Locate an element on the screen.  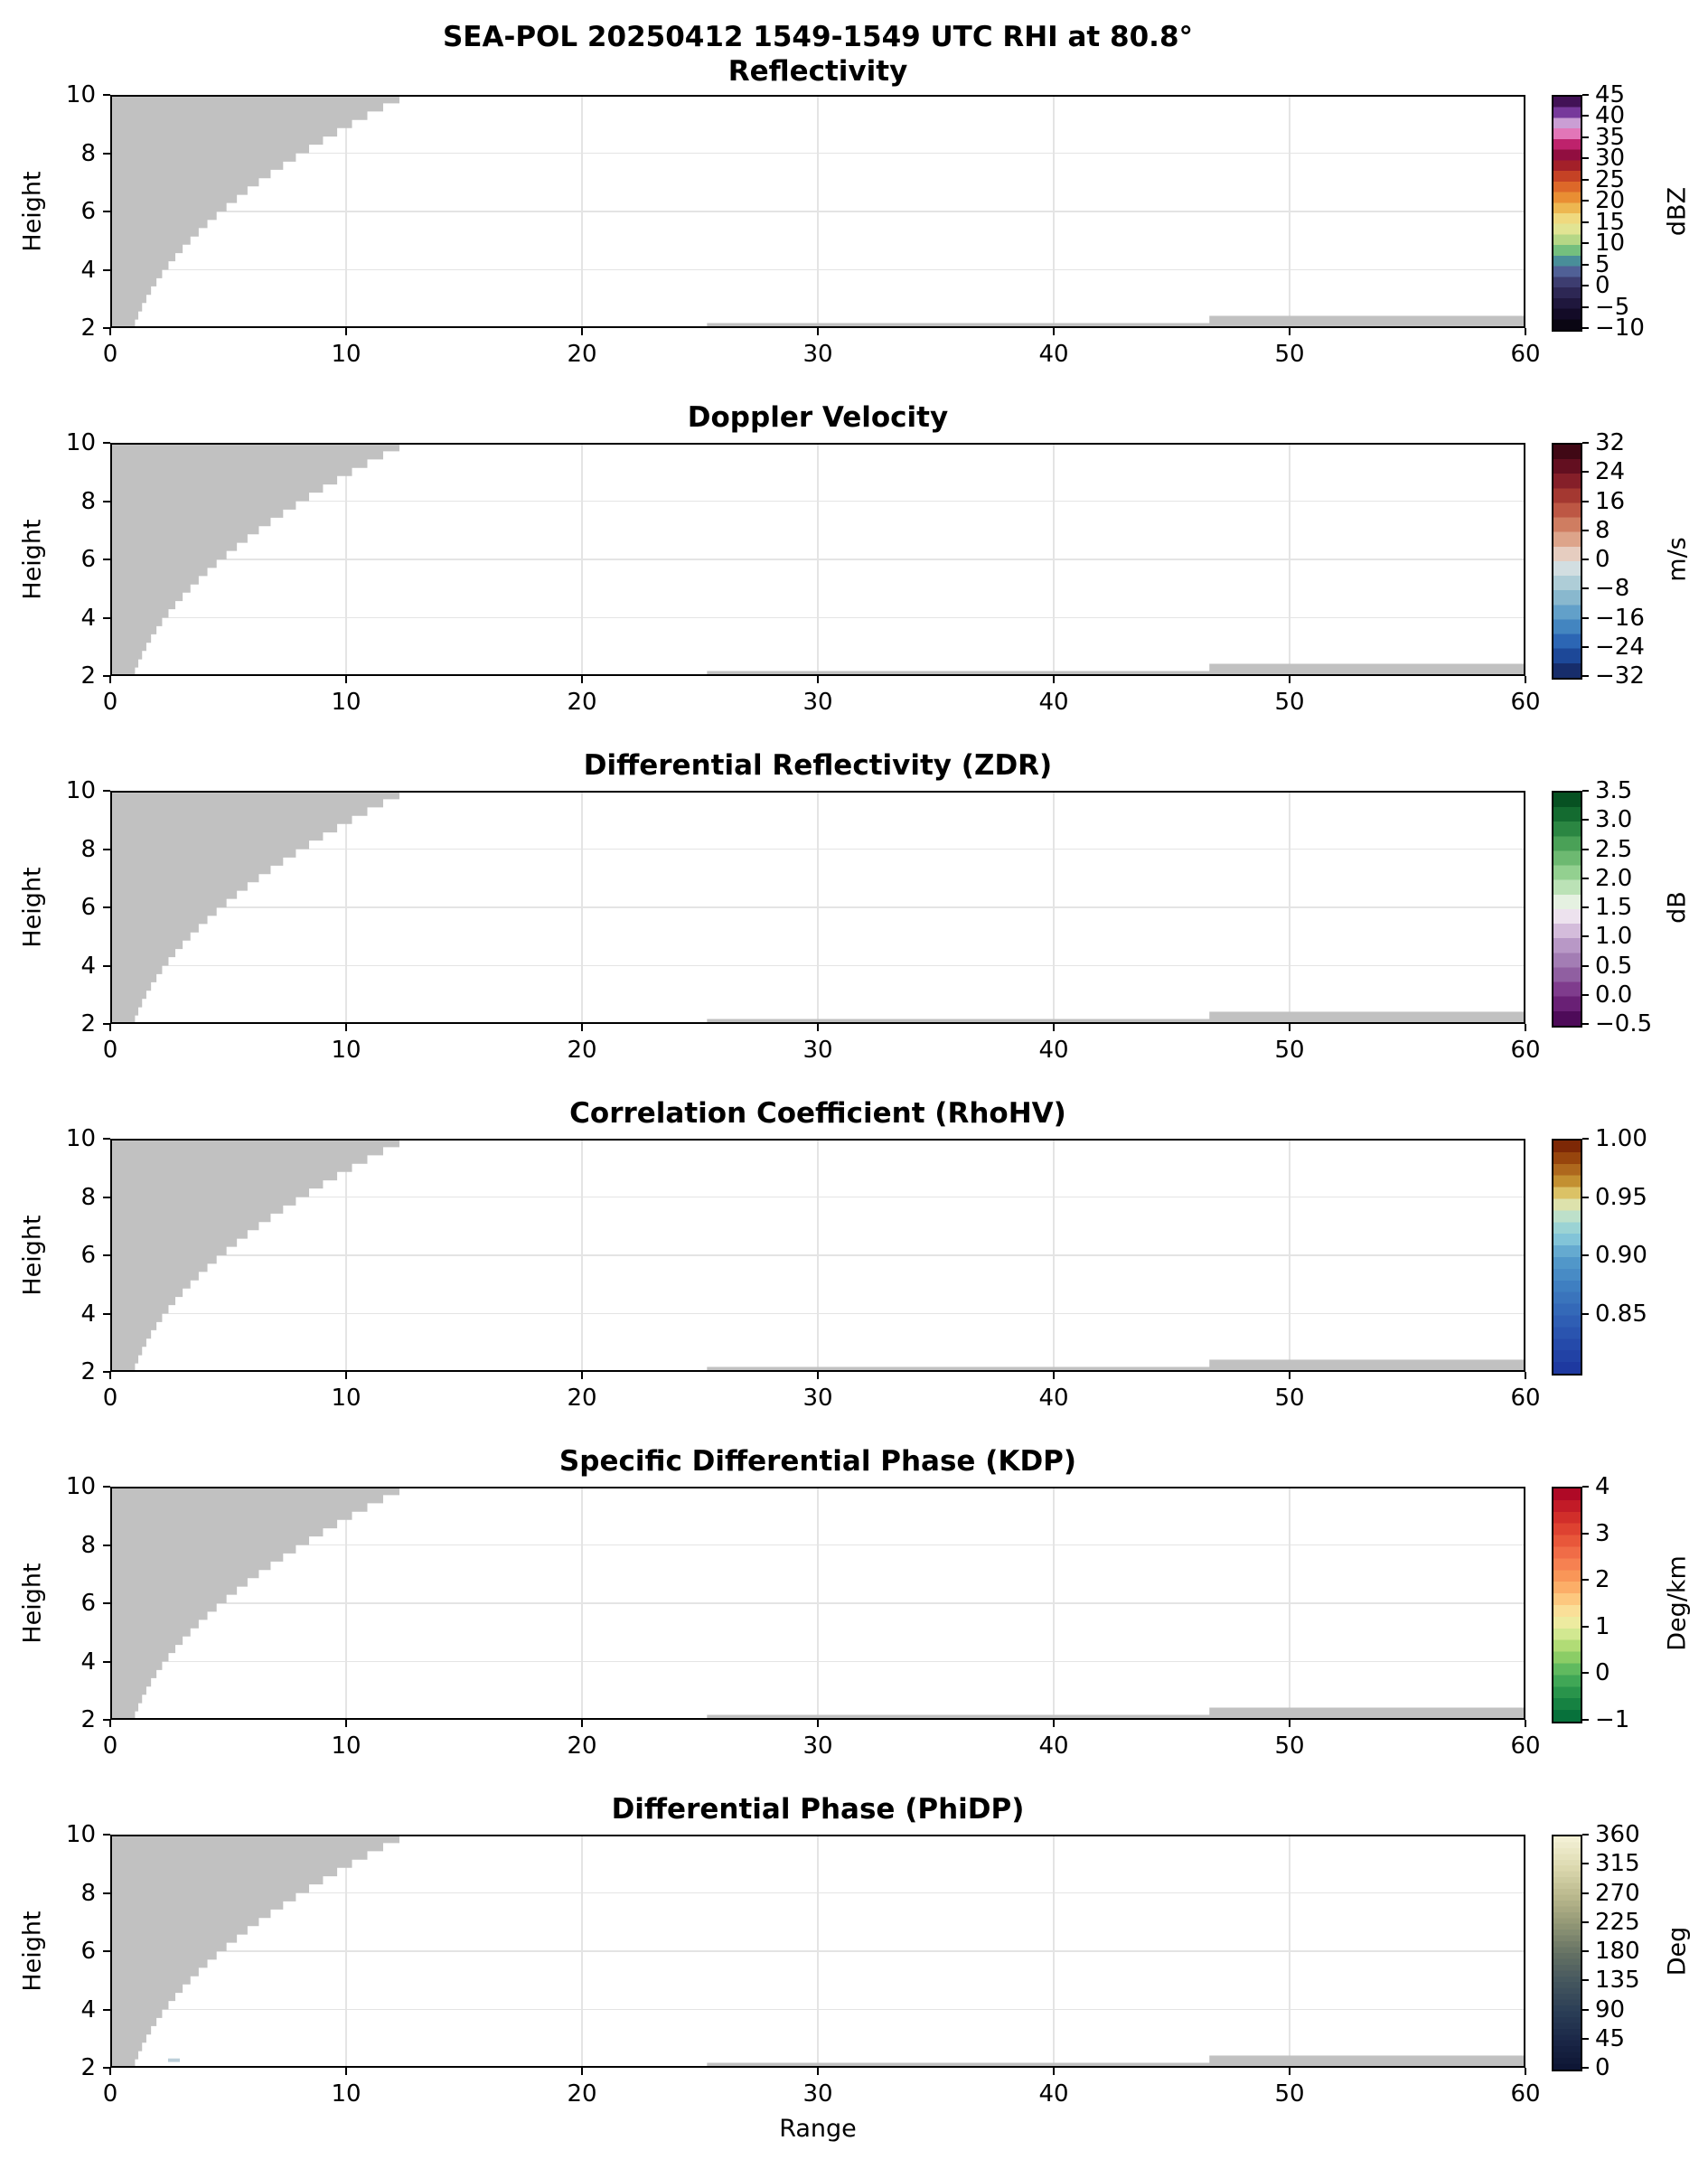
y-axis-label-text: Height is located at coordinates (32, 1256).